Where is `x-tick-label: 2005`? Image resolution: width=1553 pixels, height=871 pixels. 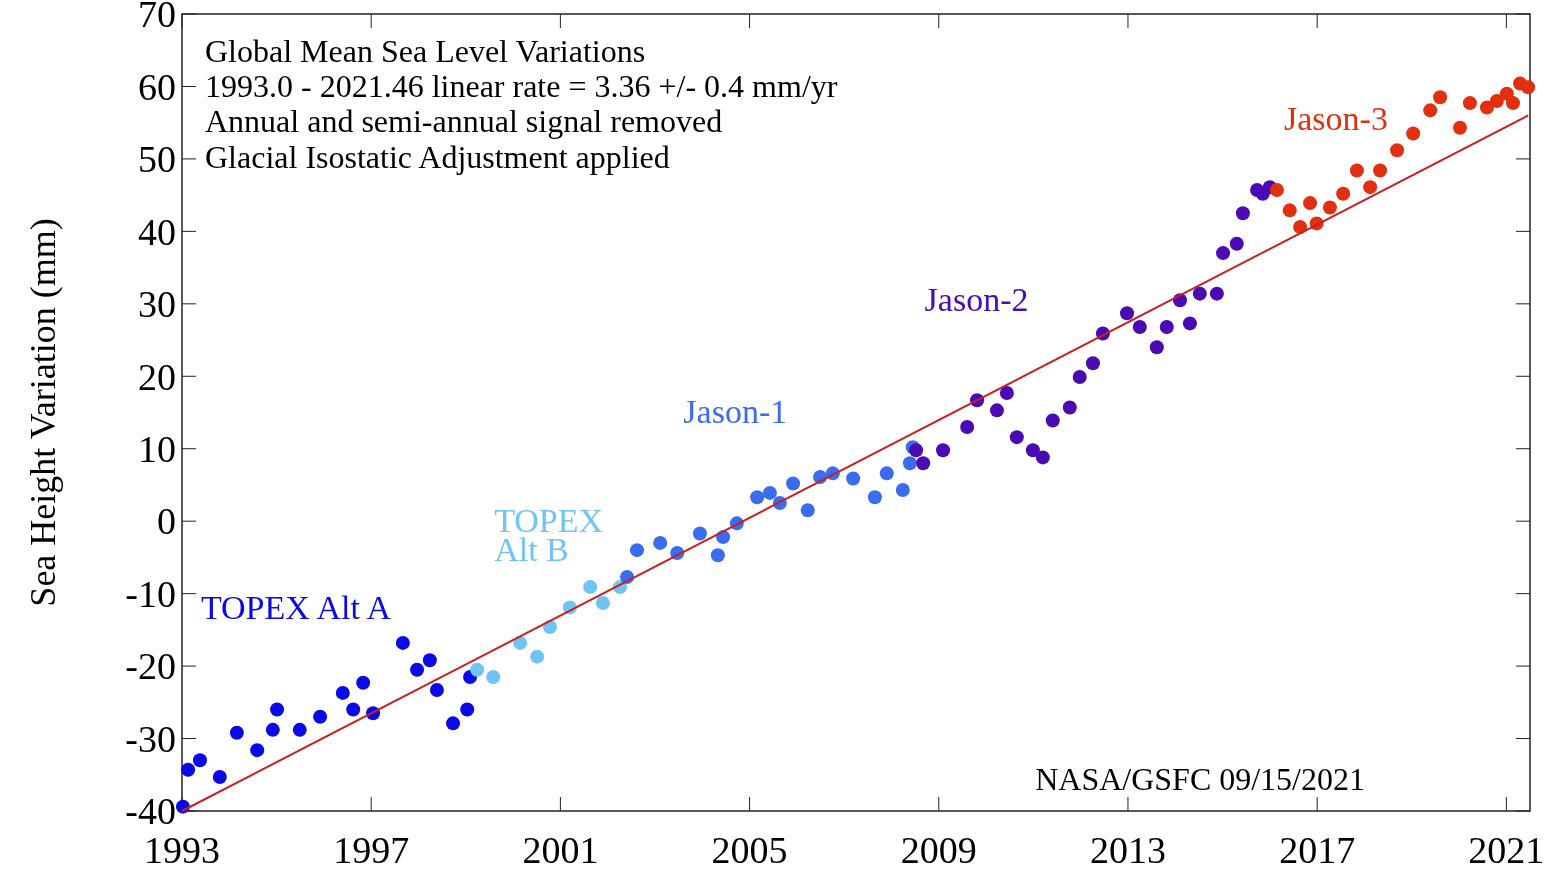 x-tick-label: 2005 is located at coordinates (749, 850).